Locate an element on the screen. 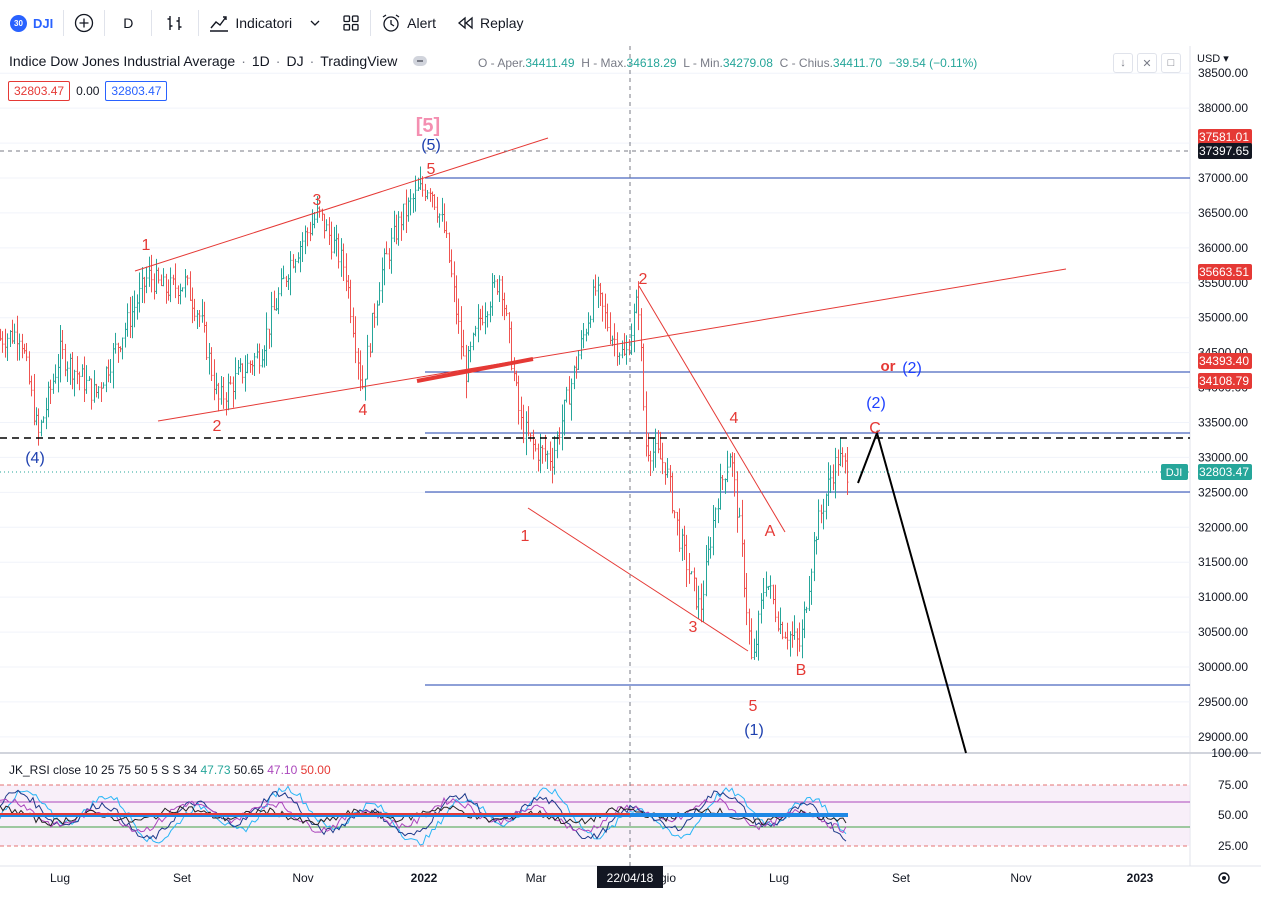 The image size is (1261, 902). wave-label: A is located at coordinates (770, 531).